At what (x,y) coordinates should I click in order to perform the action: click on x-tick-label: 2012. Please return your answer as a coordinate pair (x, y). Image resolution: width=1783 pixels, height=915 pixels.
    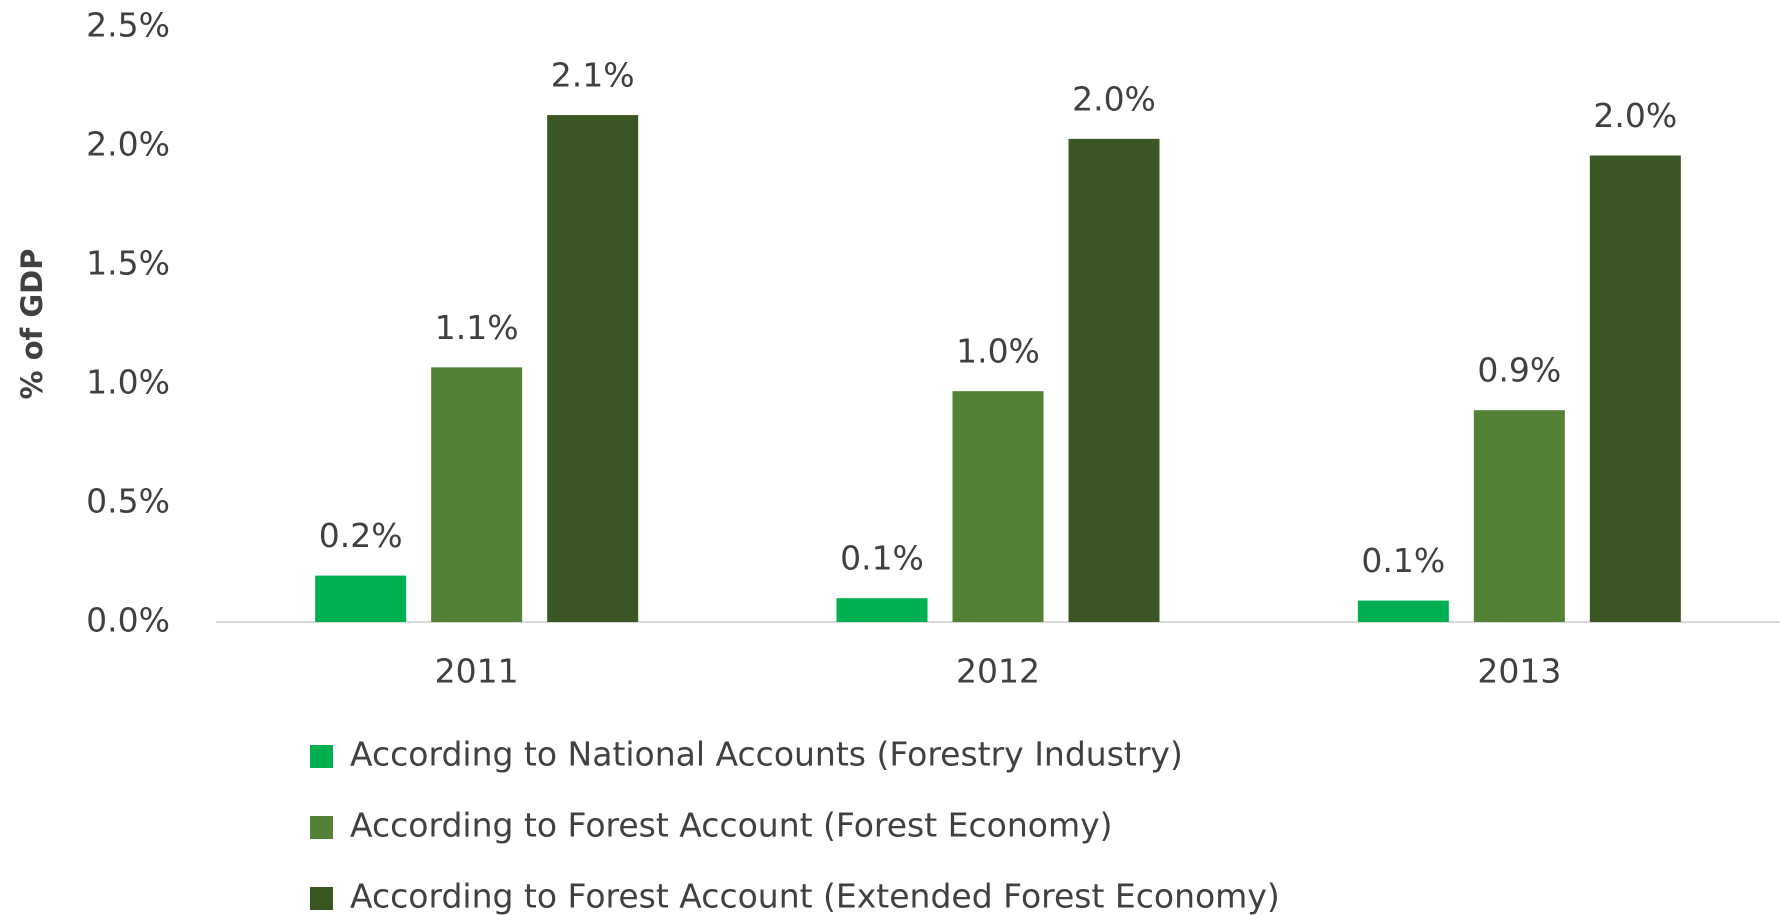
    Looking at the image, I should click on (998, 671).